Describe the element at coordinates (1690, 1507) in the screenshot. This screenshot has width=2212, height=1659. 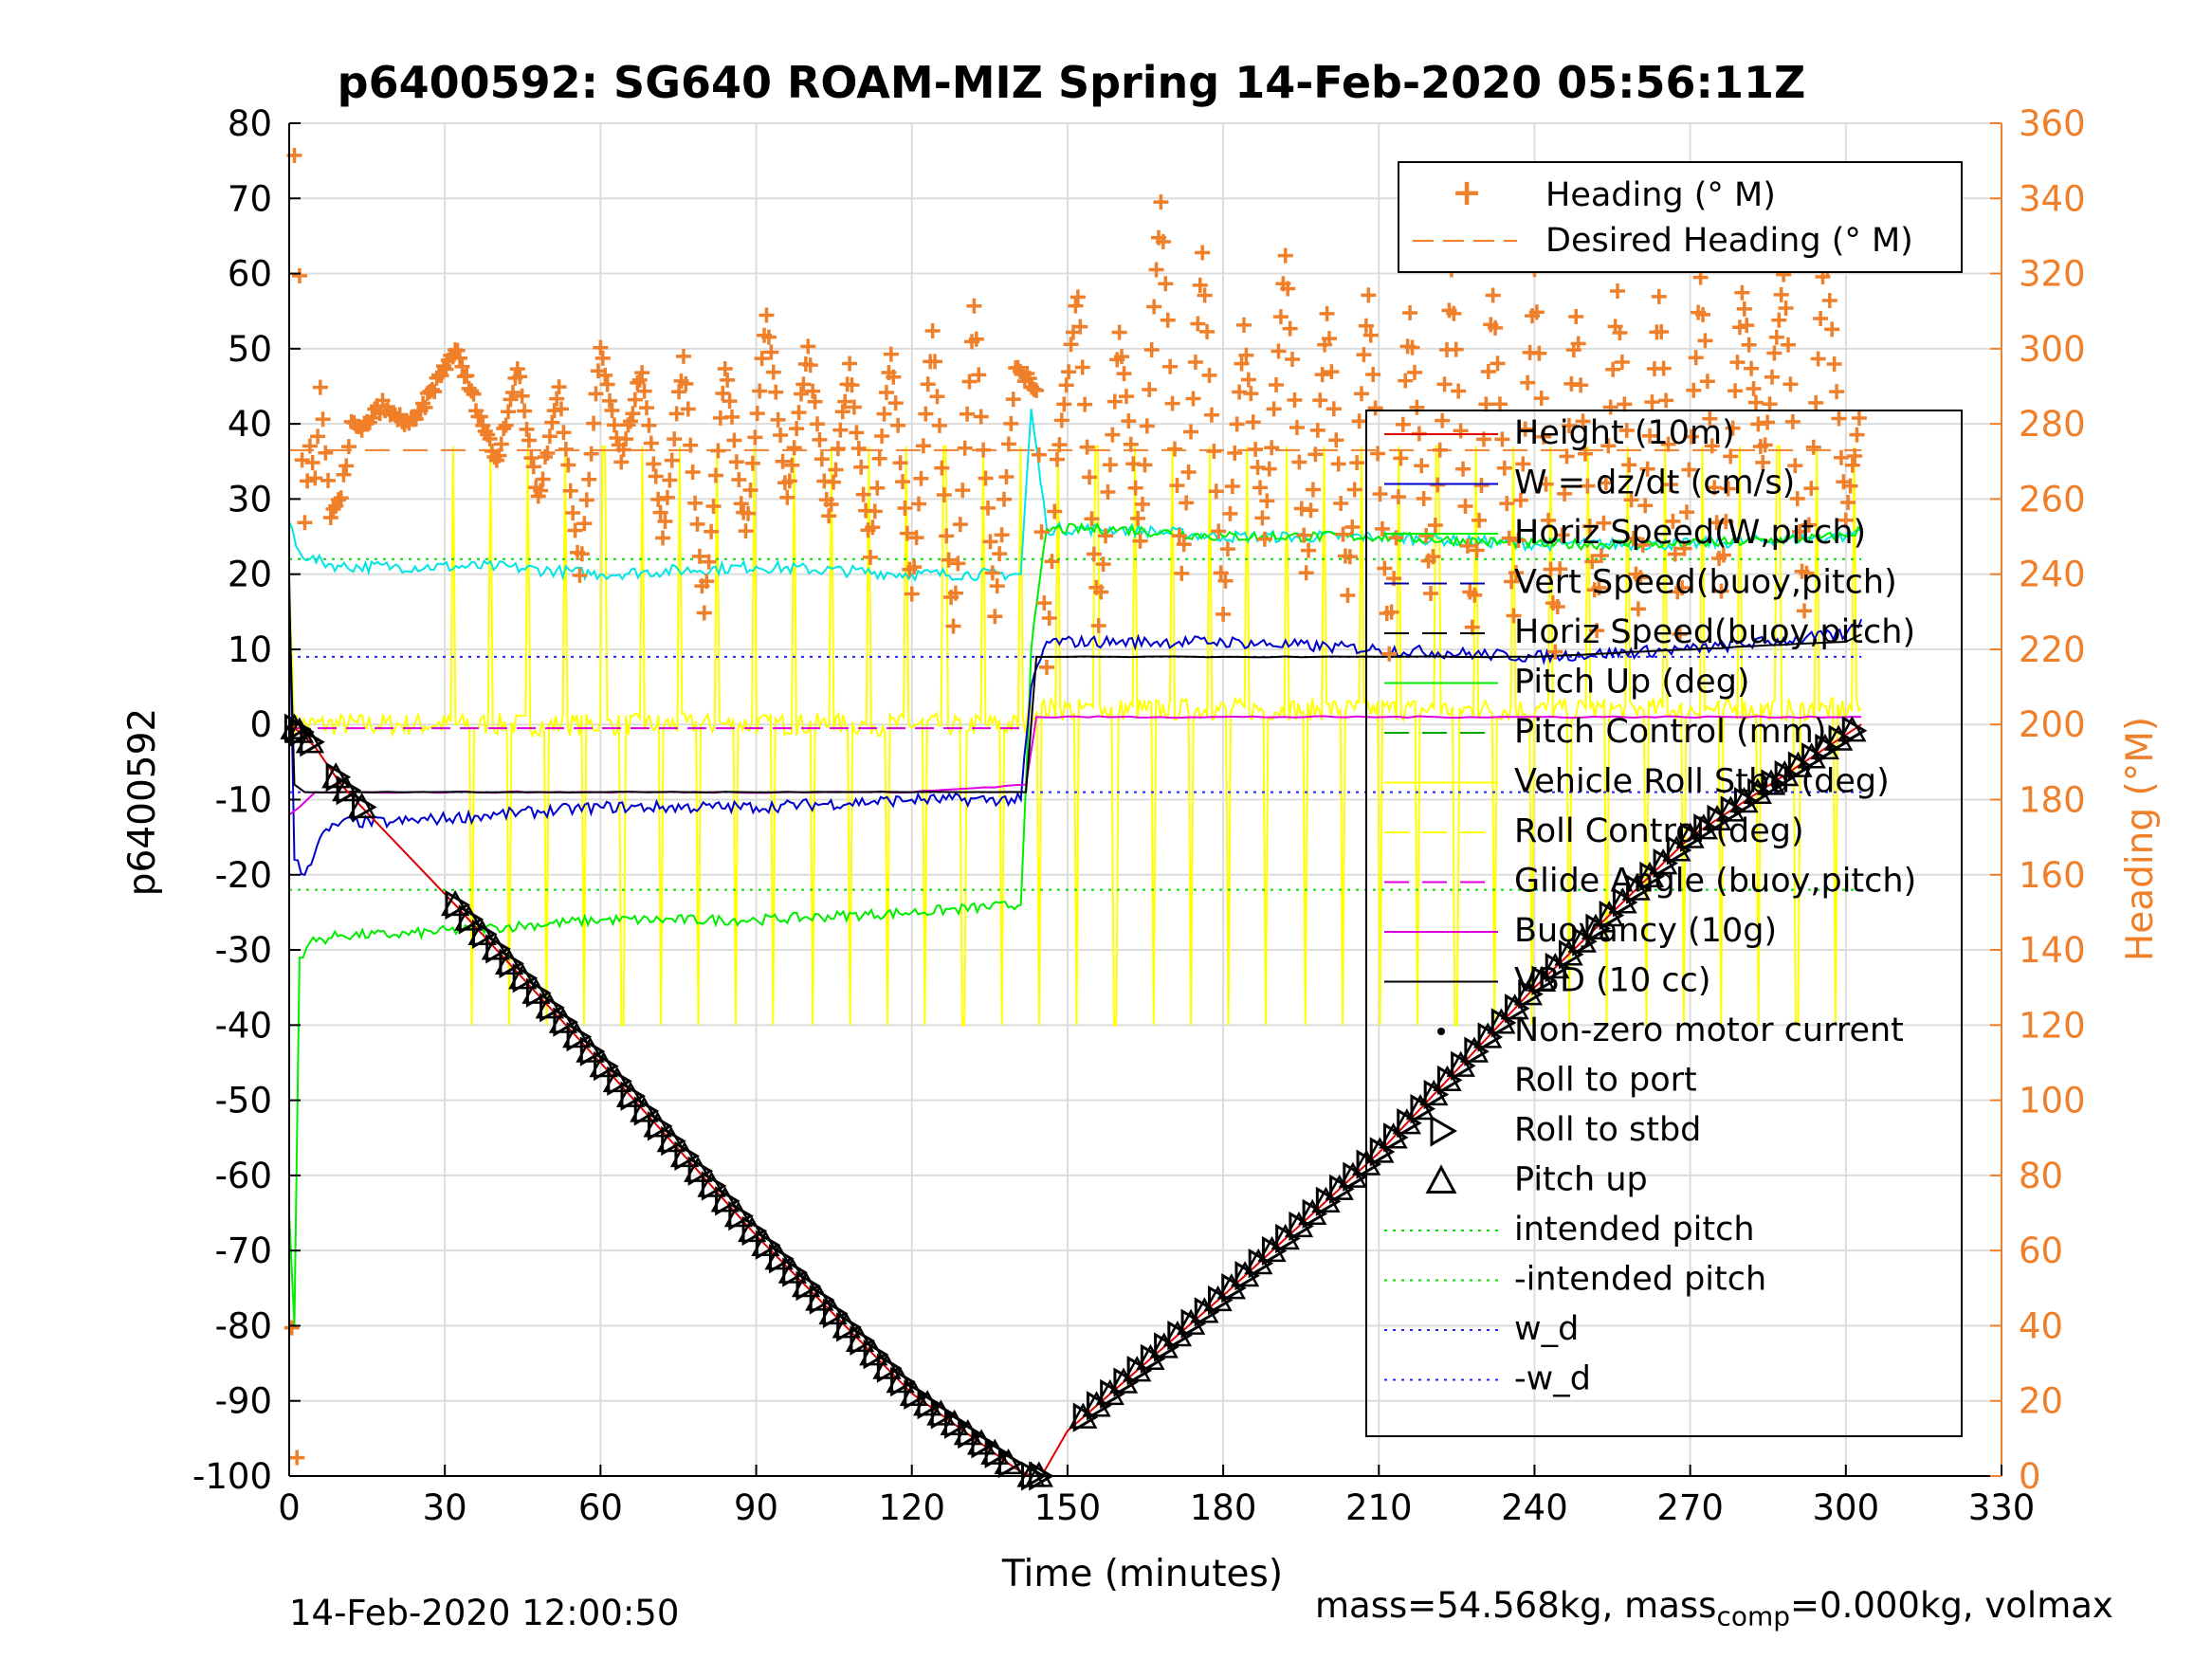
I see `x-tick-label: 270` at that location.